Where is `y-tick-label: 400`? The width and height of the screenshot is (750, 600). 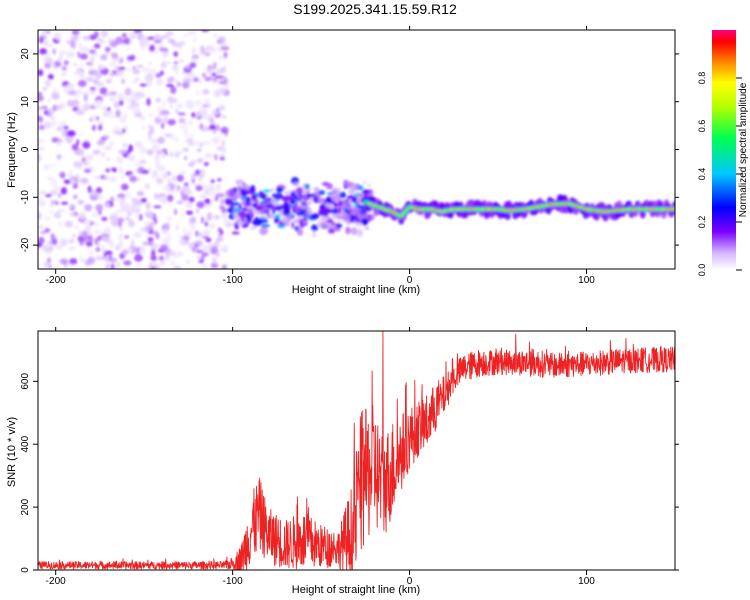
y-tick-label: 400 is located at coordinates (25, 443).